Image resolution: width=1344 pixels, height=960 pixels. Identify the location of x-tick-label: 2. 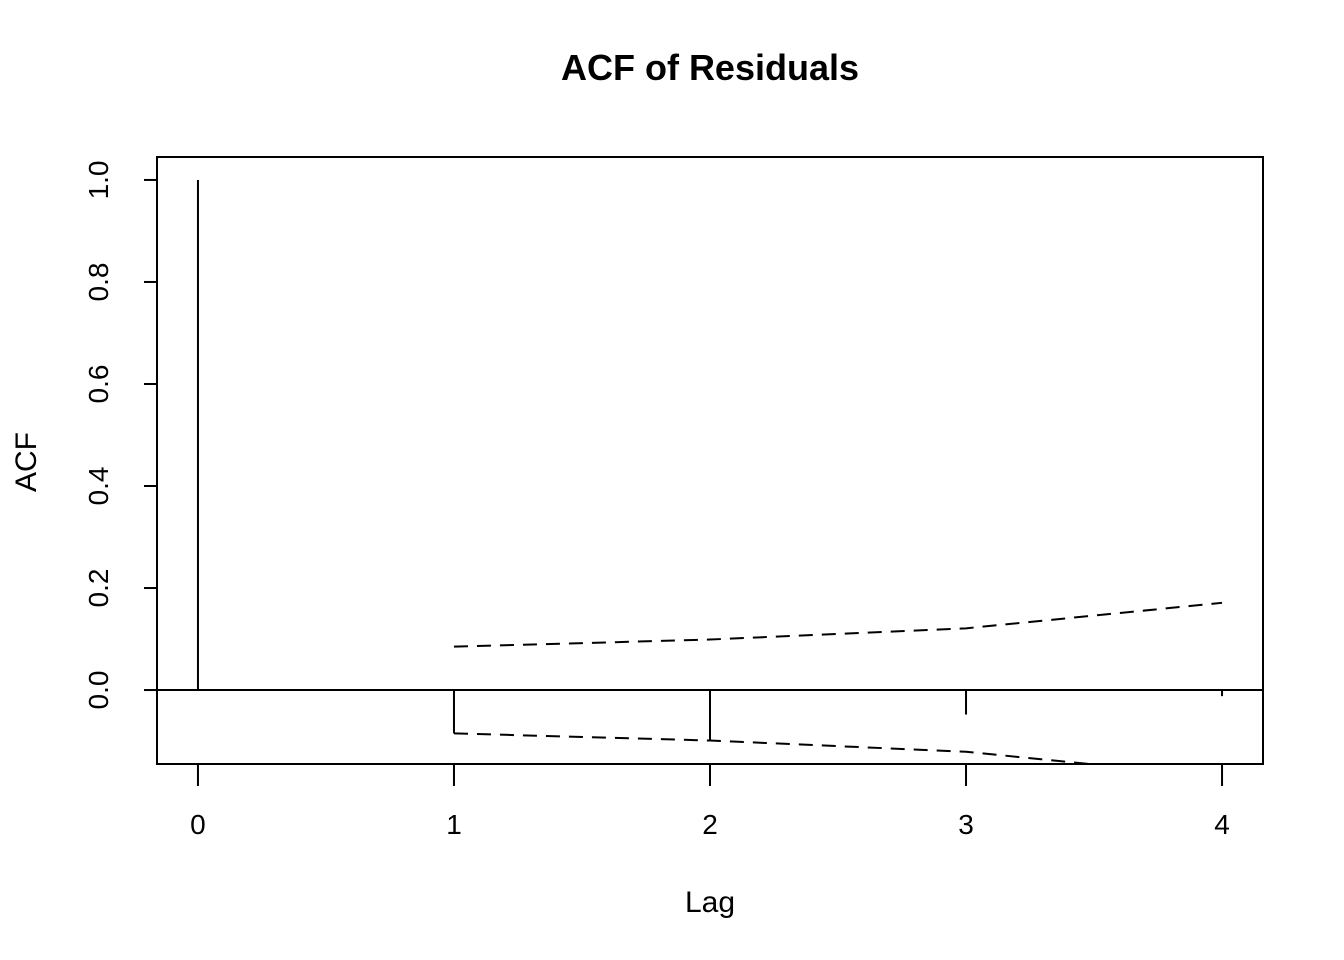
(710, 824).